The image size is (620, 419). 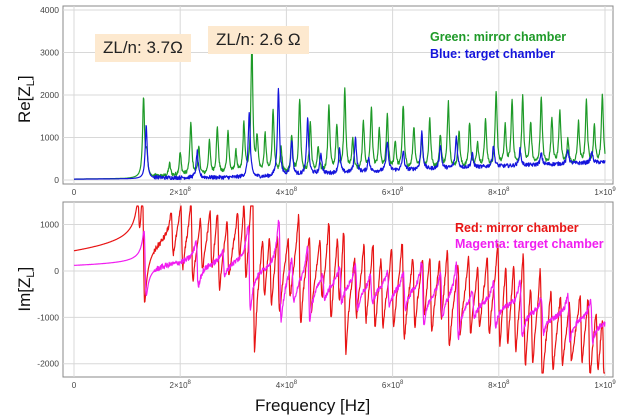 I want to click on annotation-box-target: ZL/n: 2.6 Ω, so click(x=258, y=40).